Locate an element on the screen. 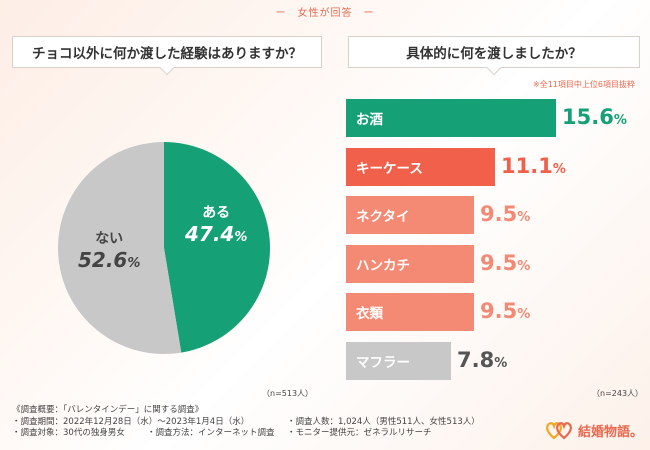 This screenshot has width=650, height=450. pie-slice-value: 47.4% is located at coordinates (216, 234).